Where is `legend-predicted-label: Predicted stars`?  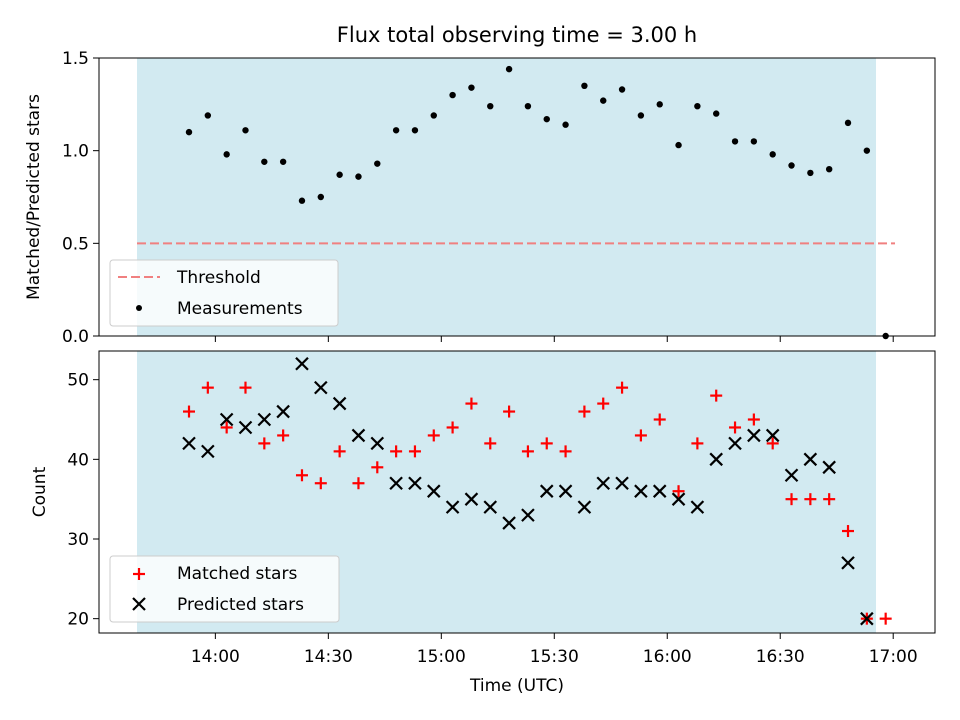 legend-predicted-label: Predicted stars is located at coordinates (240, 605).